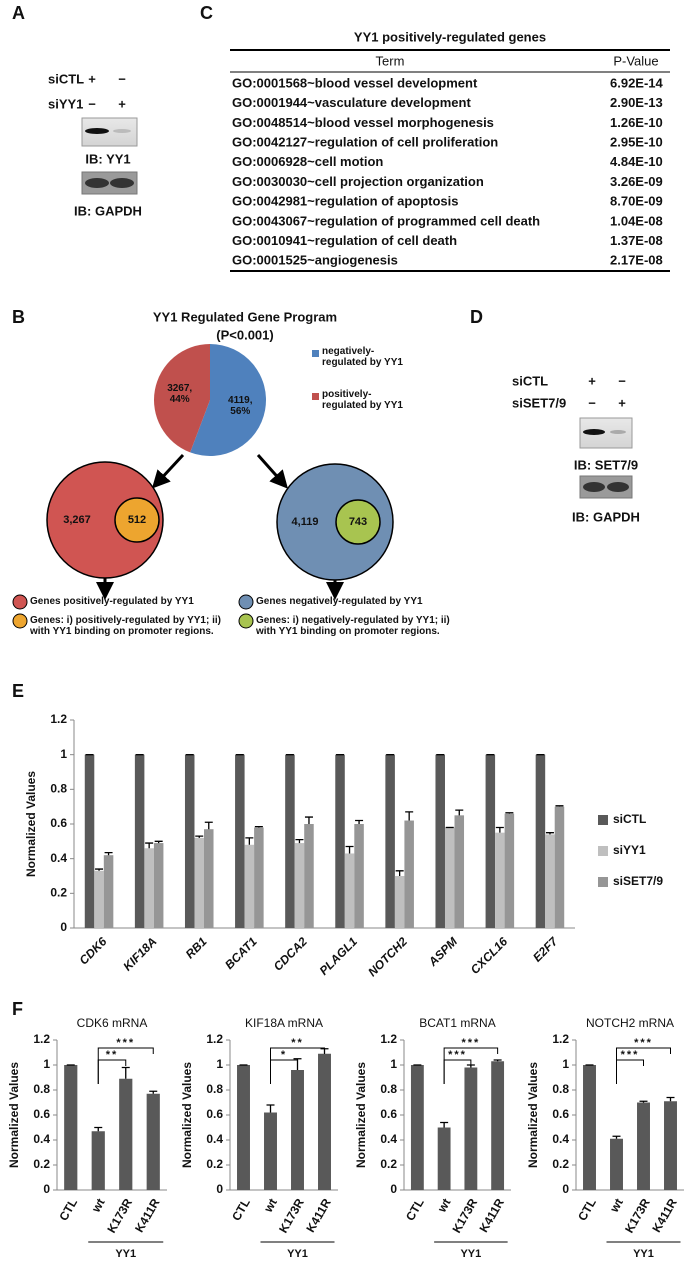  I want to click on probe-label: IB: YY1, so click(107, 158).